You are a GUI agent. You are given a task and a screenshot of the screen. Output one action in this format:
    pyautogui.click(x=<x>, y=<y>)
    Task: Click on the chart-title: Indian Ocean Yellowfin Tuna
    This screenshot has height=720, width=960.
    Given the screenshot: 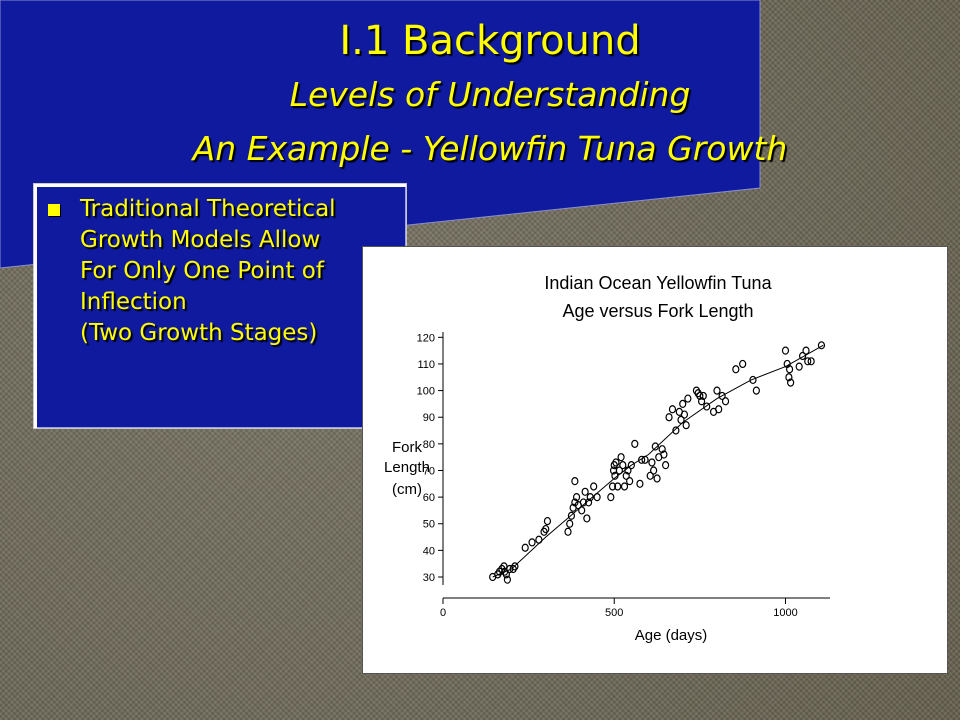 What is the action you would take?
    pyautogui.click(x=658, y=283)
    